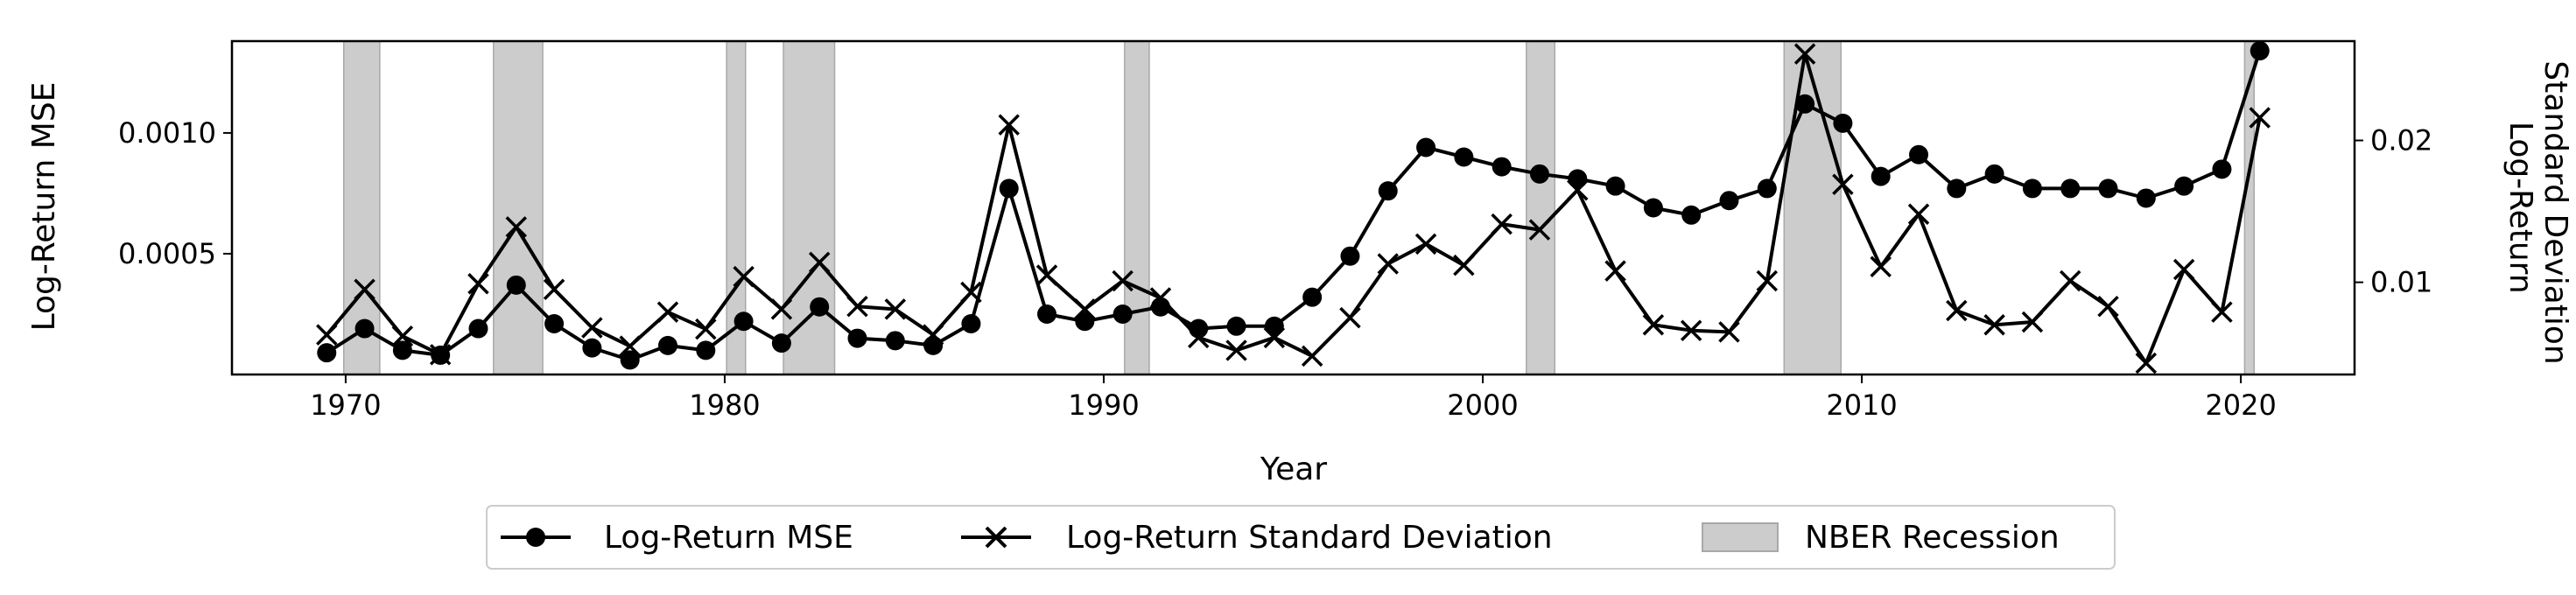 Image resolution: width=2576 pixels, height=595 pixels. I want to click on legend-label-std: Log-Return Standard Deviation, so click(1310, 538).